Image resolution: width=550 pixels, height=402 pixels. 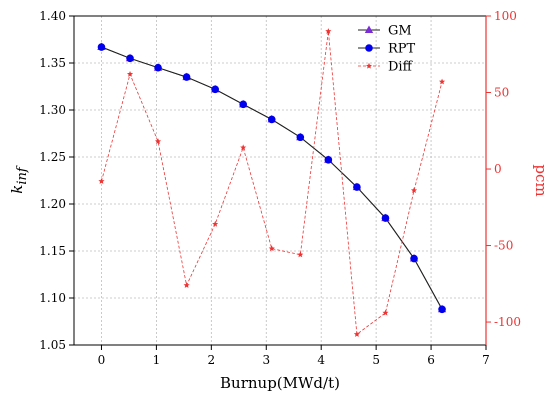 What do you see at coordinates (212, 360) in the screenshot?
I see `x-tick-label: 2` at bounding box center [212, 360].